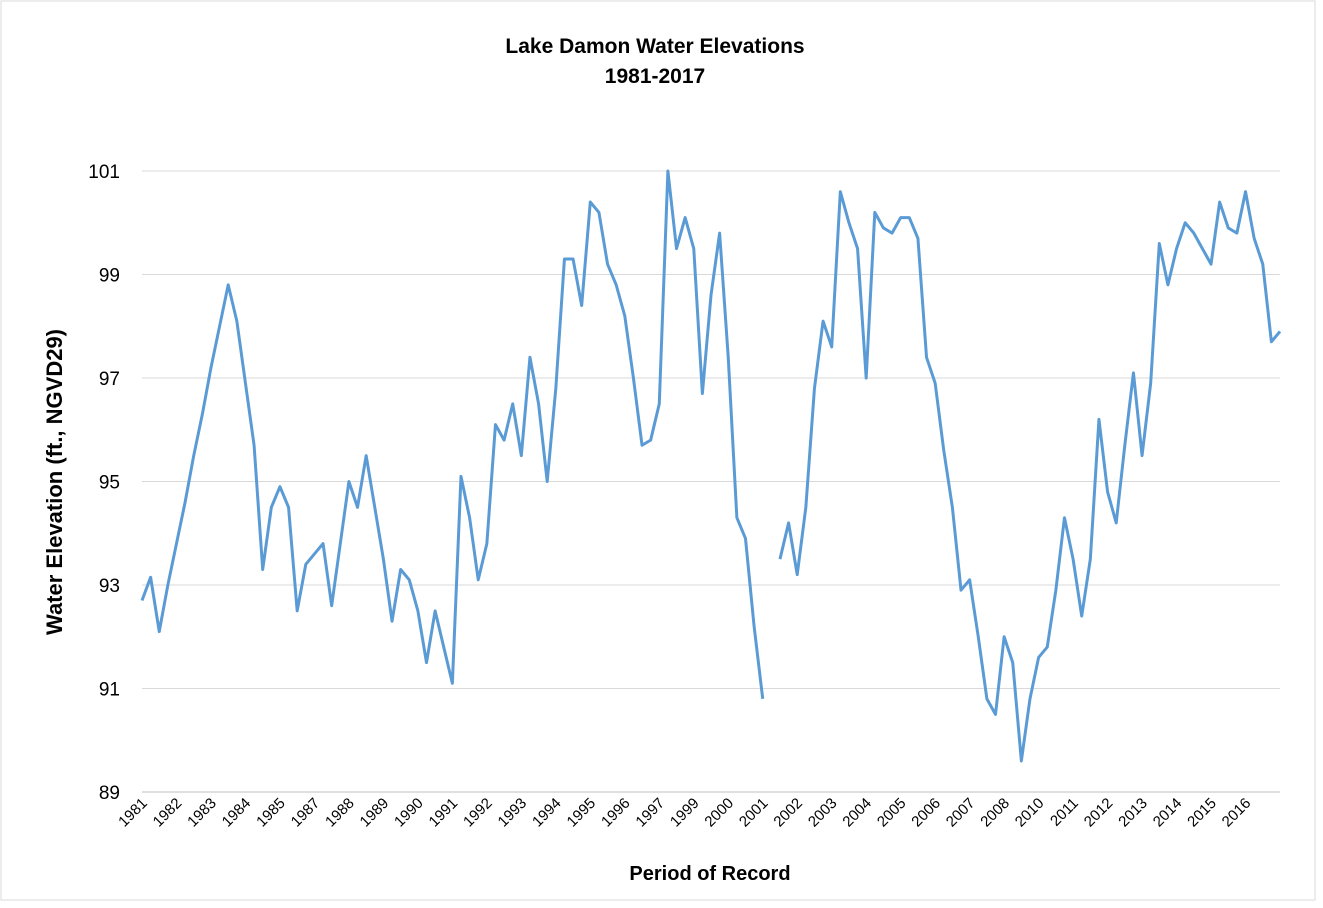 The height and width of the screenshot is (908, 1323). What do you see at coordinates (109, 793) in the screenshot?
I see `y-tick-label: 89` at bounding box center [109, 793].